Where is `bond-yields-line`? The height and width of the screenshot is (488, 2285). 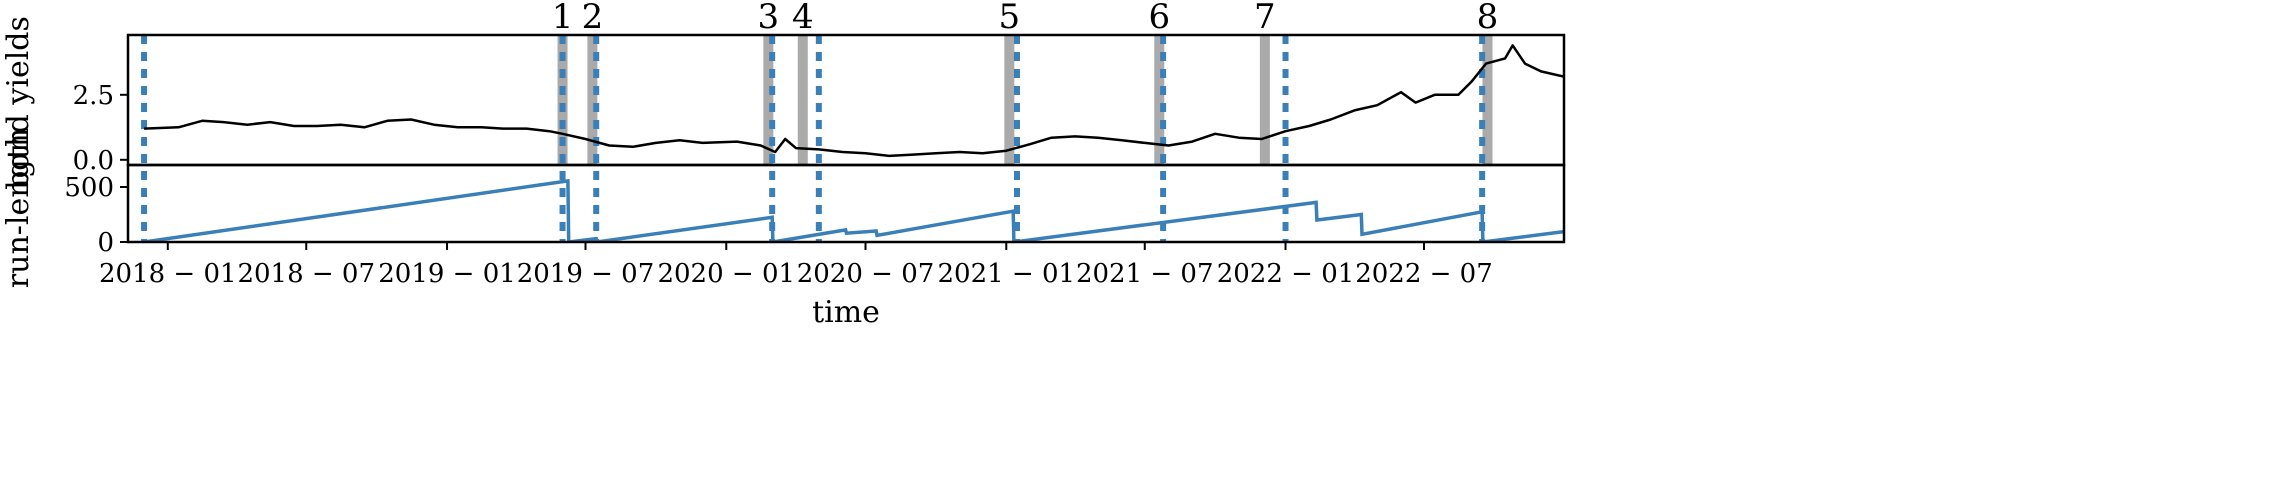 bond-yields-line is located at coordinates (854, 101).